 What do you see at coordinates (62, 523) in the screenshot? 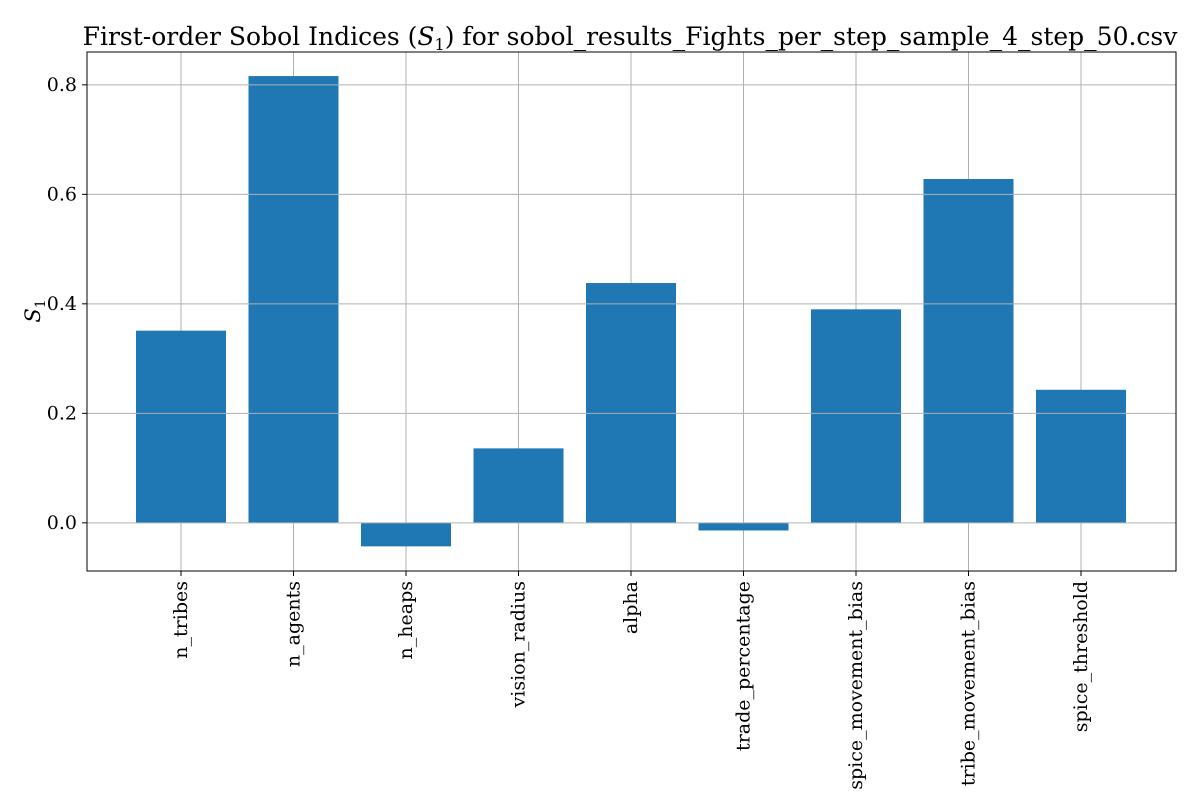
I see `y-tick-label: 0.0` at bounding box center [62, 523].